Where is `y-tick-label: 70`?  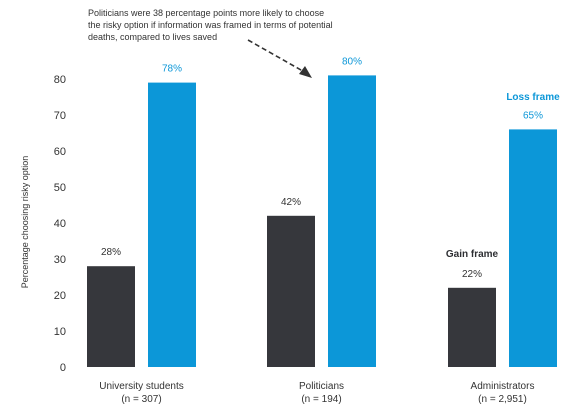 y-tick-label: 70 is located at coordinates (60, 116).